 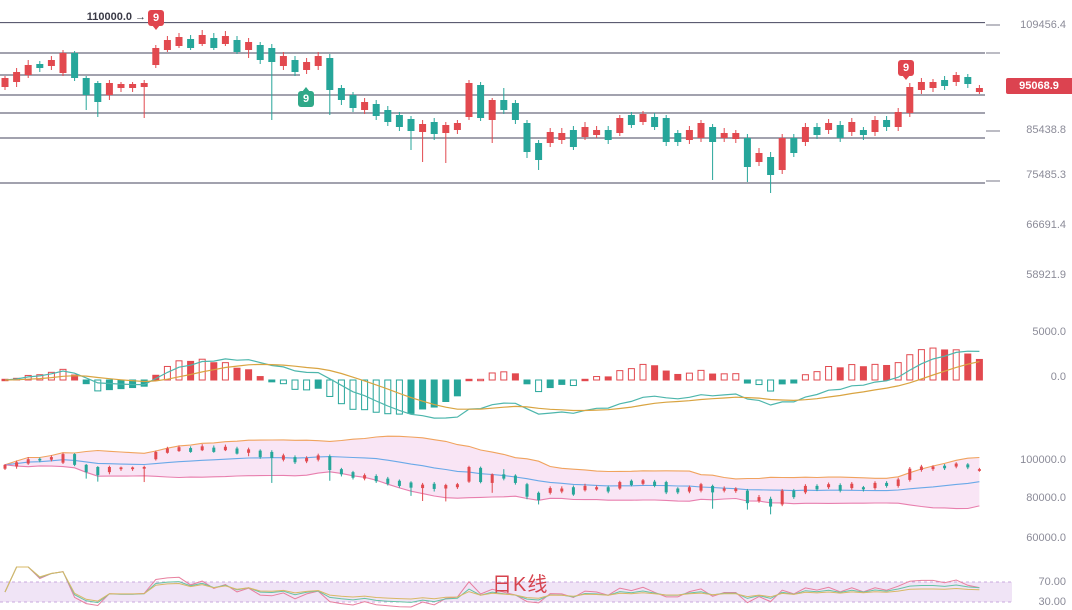 I want to click on axis-label: 58921.9, so click(x=1046, y=275).